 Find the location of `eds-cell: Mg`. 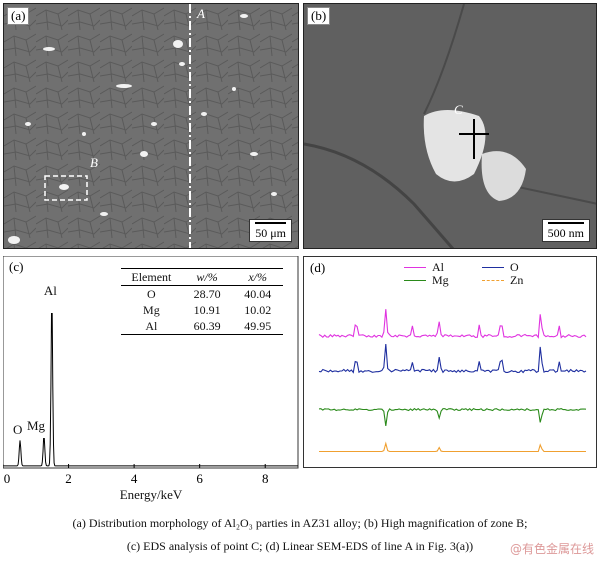

eds-cell: Mg is located at coordinates (151, 310).